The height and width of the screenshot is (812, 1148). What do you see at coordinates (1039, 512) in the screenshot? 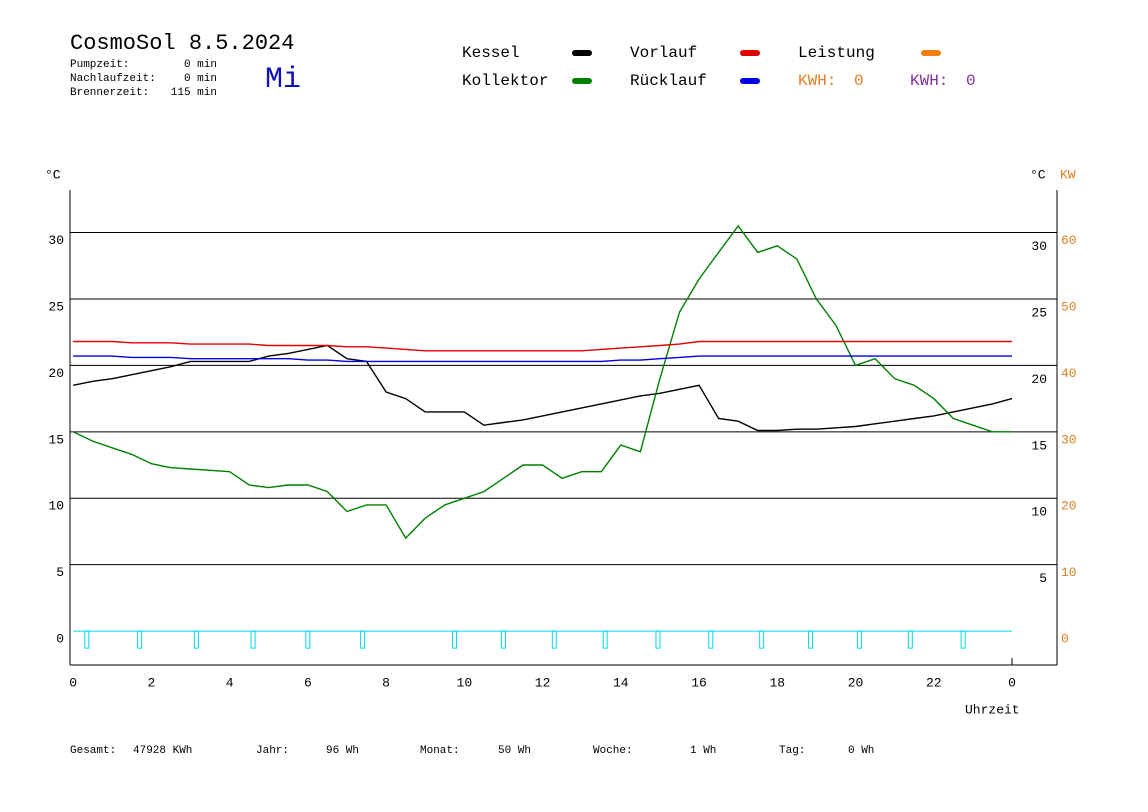
I see `y2c-tick-label: 10` at bounding box center [1039, 512].